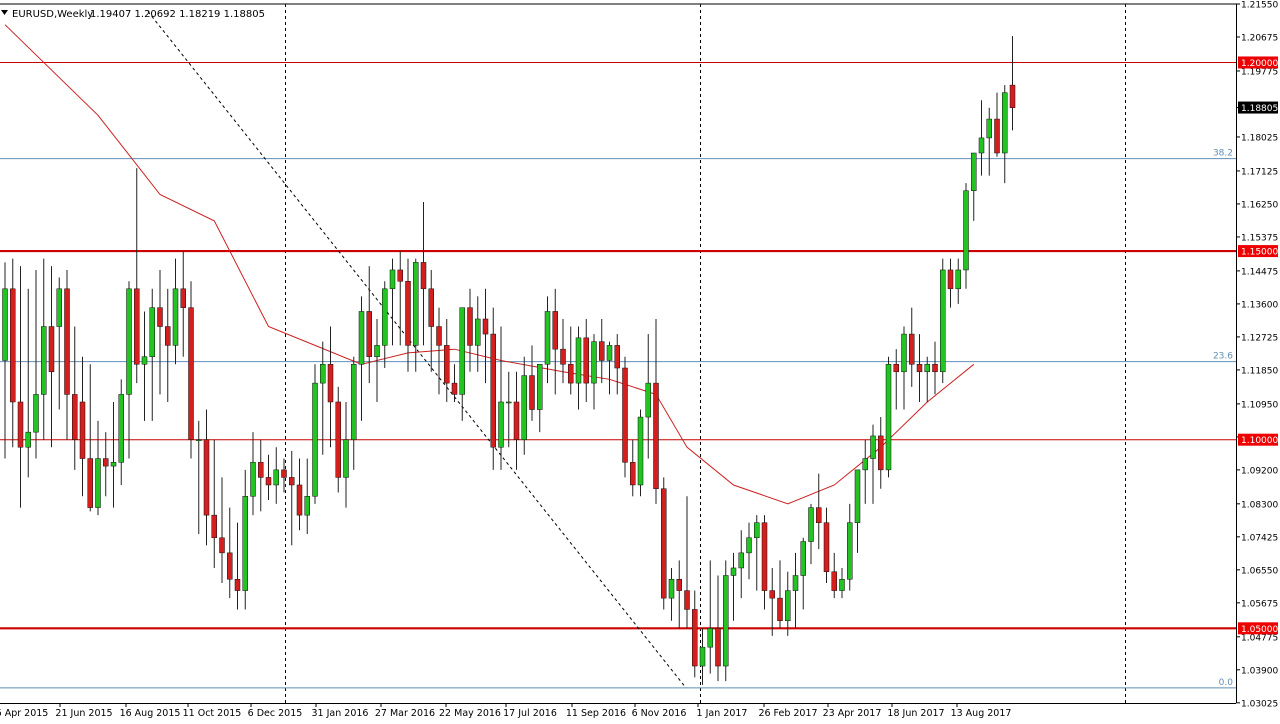 The width and height of the screenshot is (1280, 724). I want to click on price-tick-label: 1.03025, so click(1259, 704).